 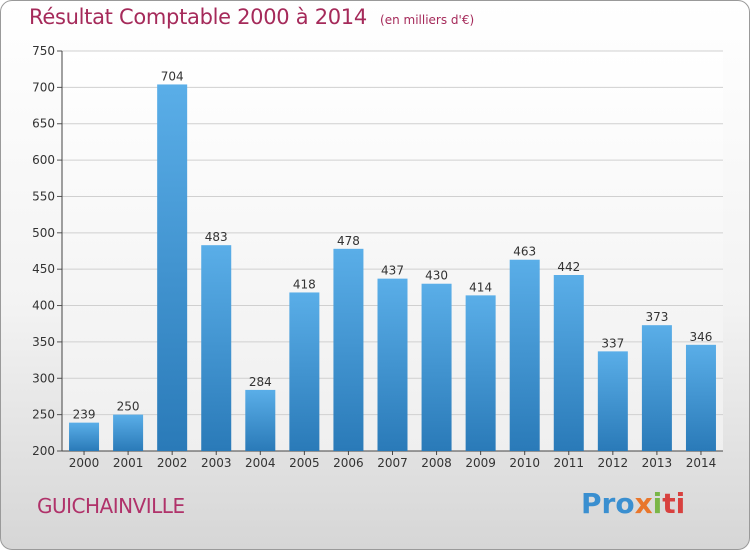 What do you see at coordinates (480, 287) in the screenshot?
I see `data-label: 414` at bounding box center [480, 287].